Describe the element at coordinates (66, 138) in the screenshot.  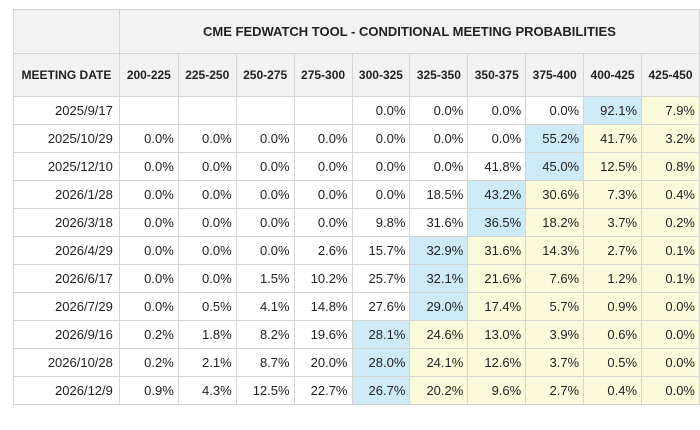
I see `meeting-date-cell: 2025/10/29` at that location.